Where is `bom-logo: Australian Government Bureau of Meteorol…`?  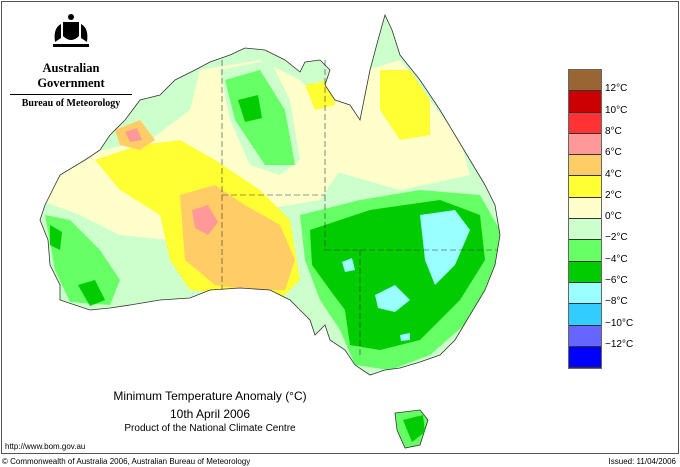 bom-logo: Australian Government Bureau of Meteorol… is located at coordinates (71, 60).